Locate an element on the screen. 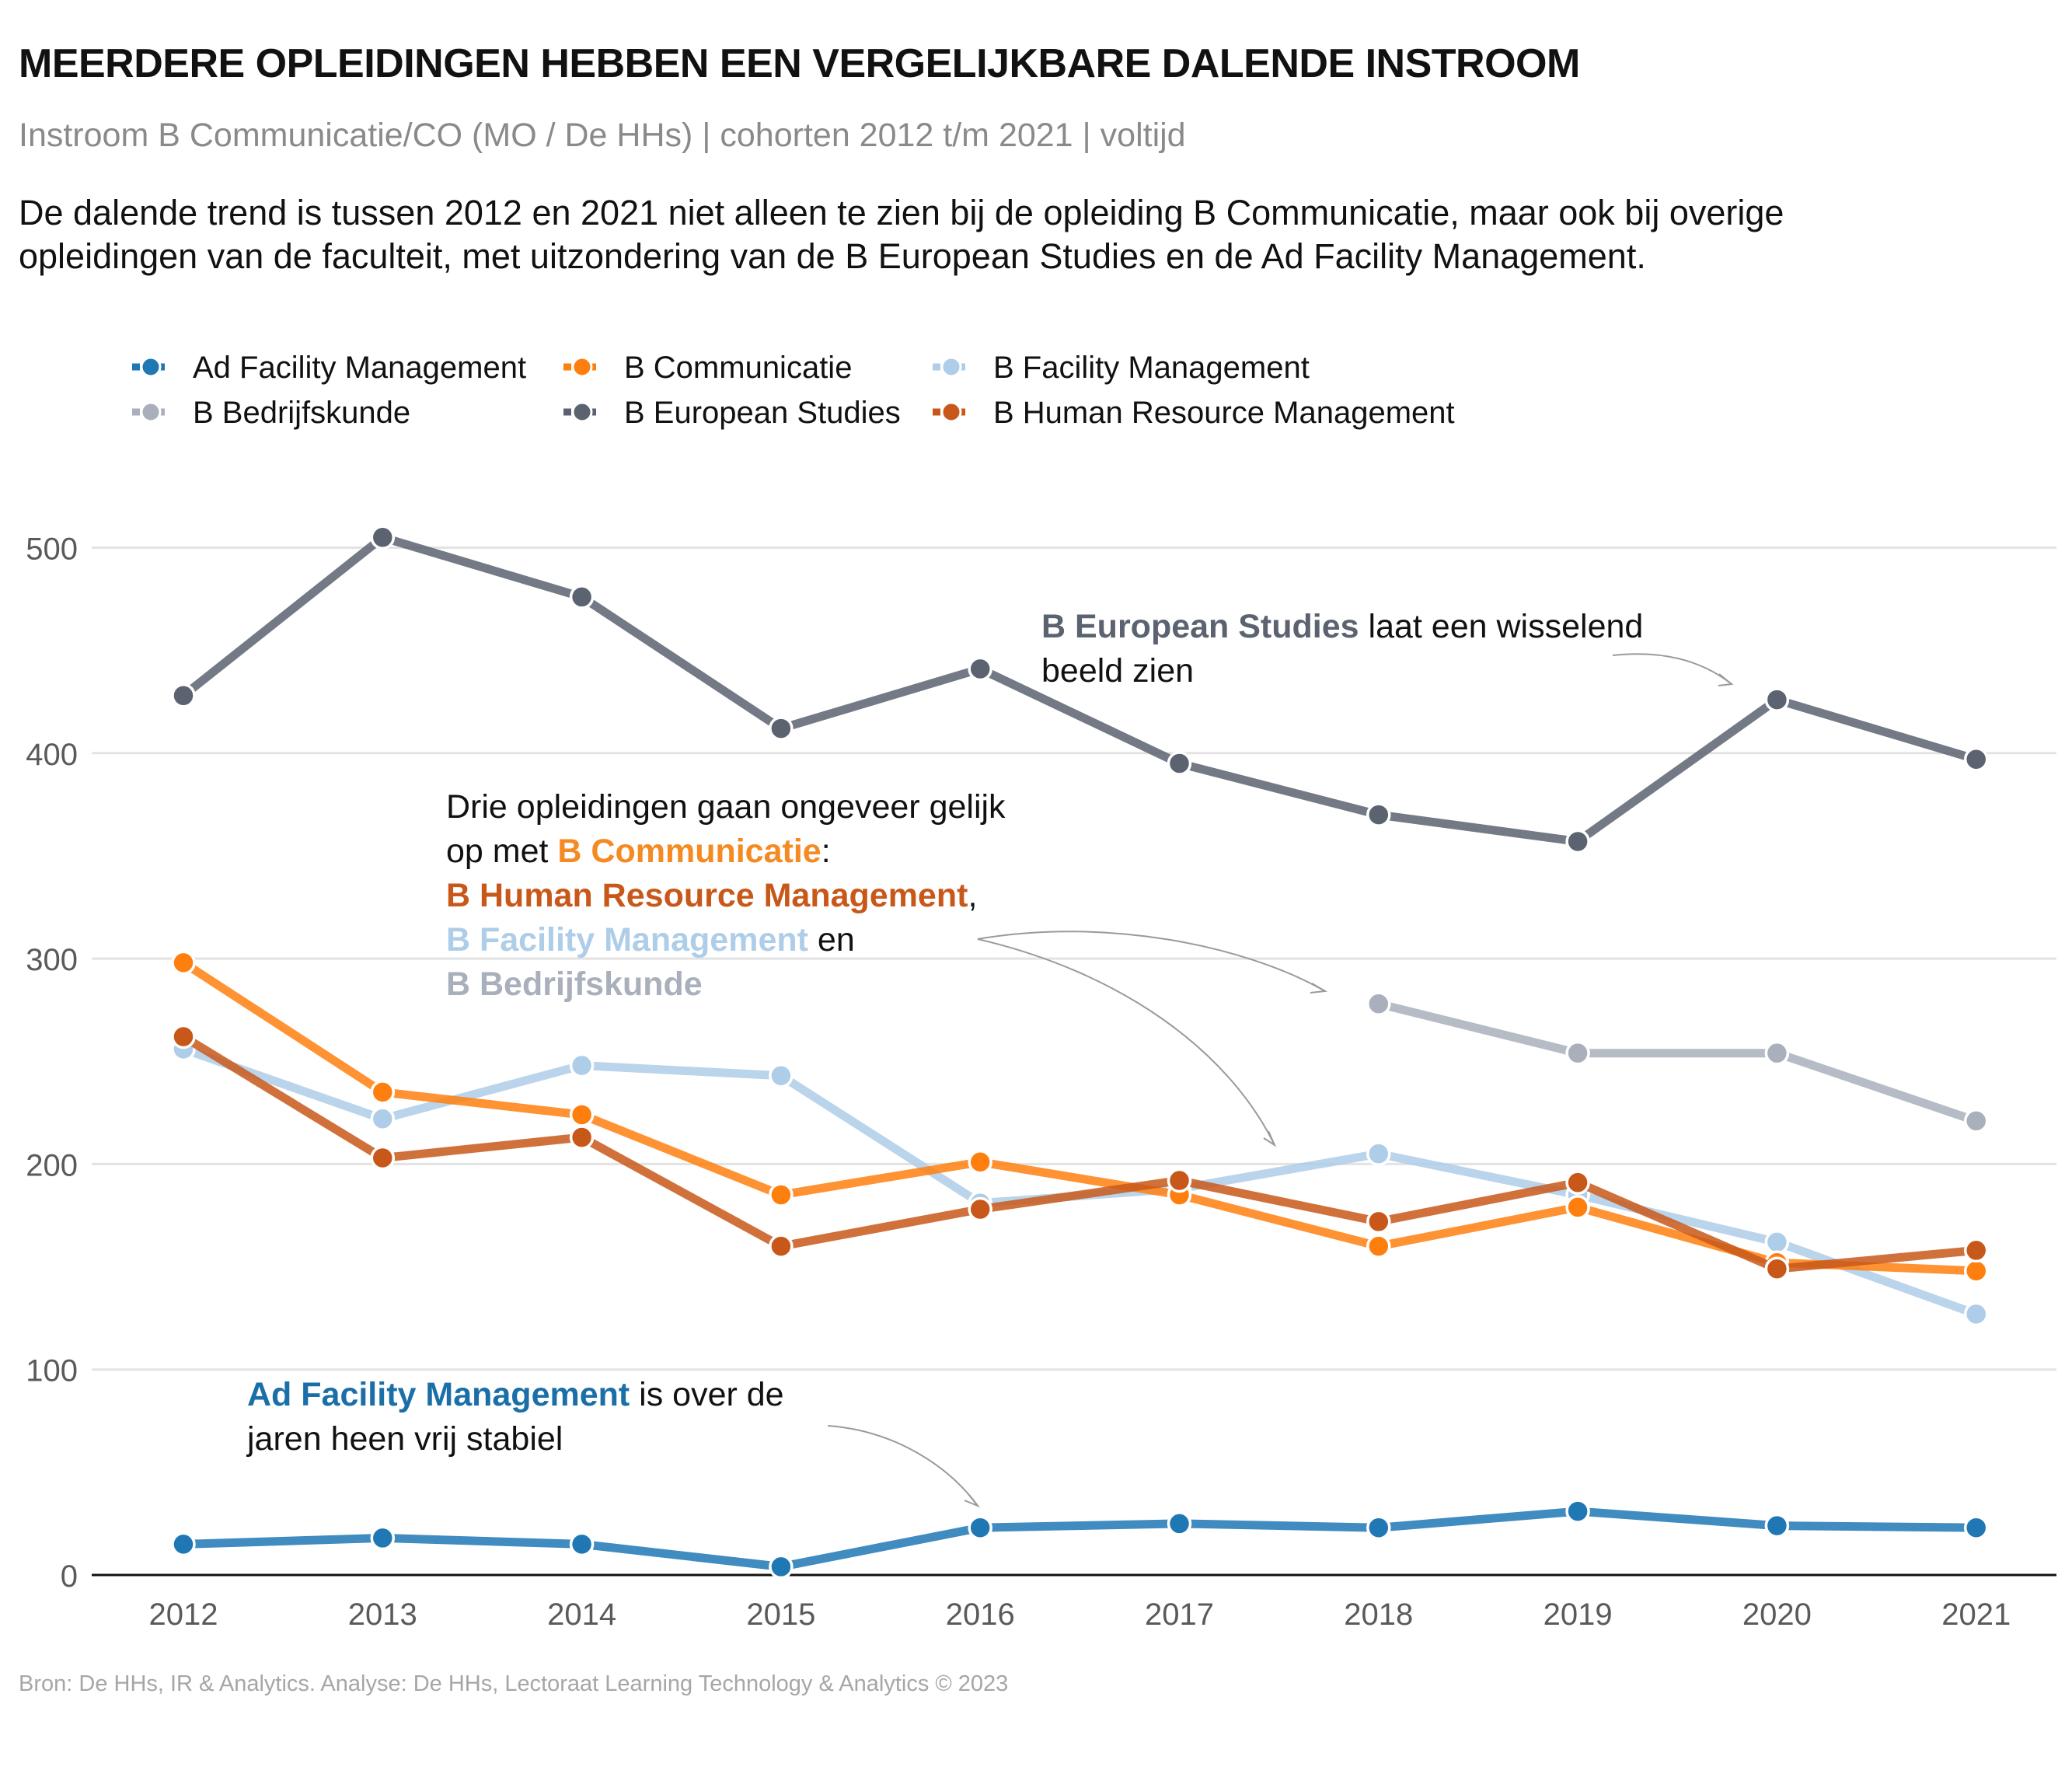  arrow-es-head is located at coordinates (1726, 679).